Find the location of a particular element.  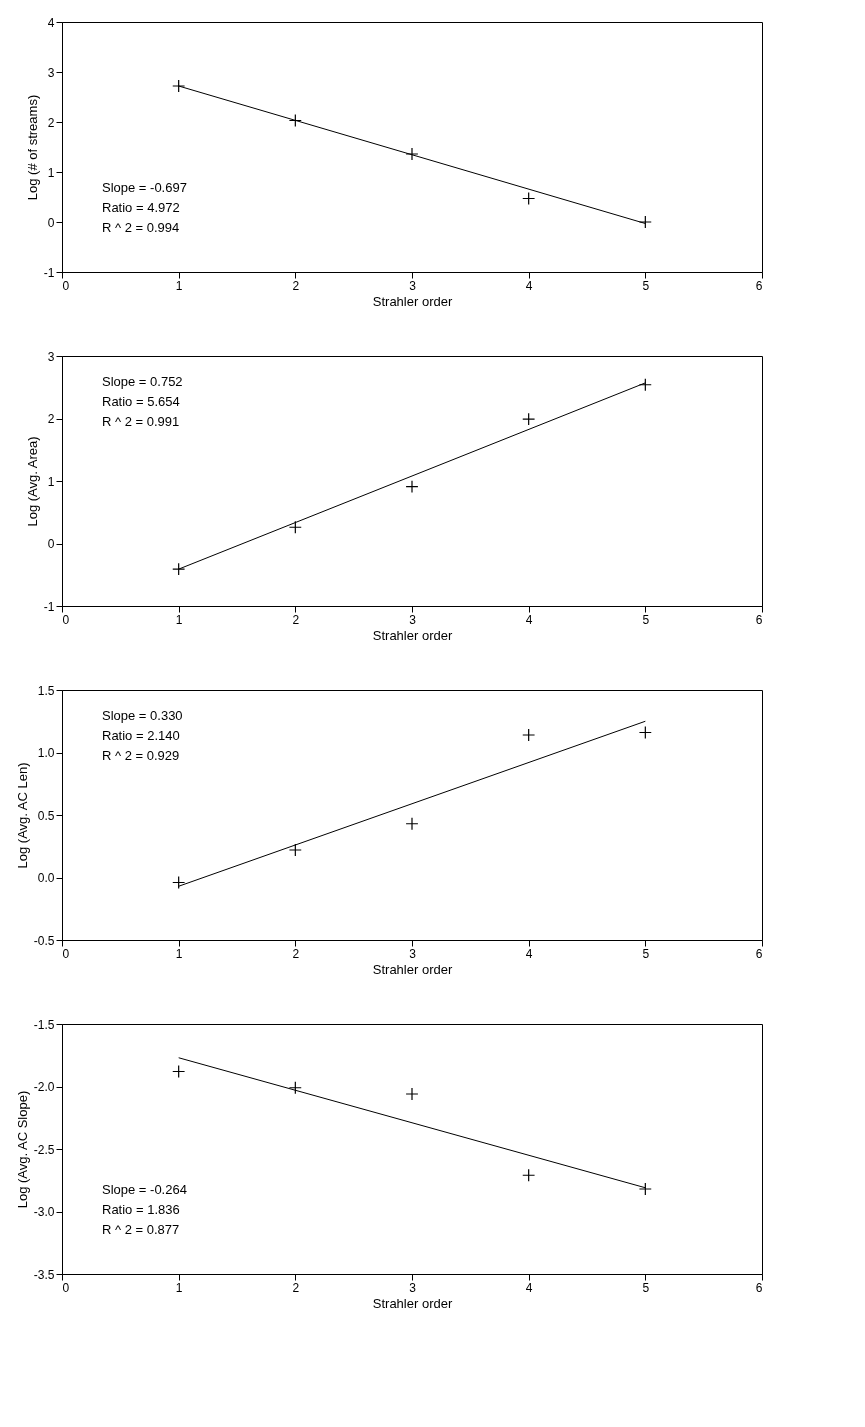

y-tick-label: 0.5 is located at coordinates (46, 815).